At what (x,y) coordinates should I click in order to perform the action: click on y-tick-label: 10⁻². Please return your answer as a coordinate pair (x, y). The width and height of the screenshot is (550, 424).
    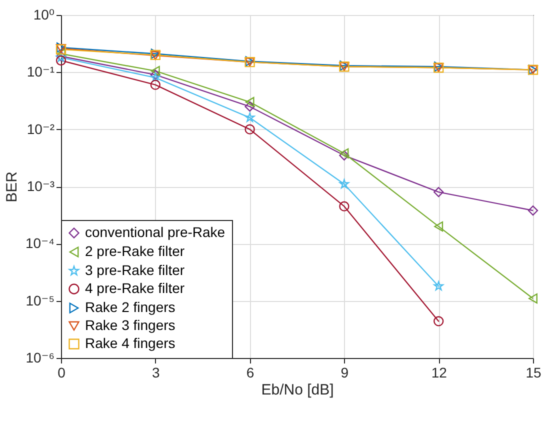
    Looking at the image, I should click on (40, 128).